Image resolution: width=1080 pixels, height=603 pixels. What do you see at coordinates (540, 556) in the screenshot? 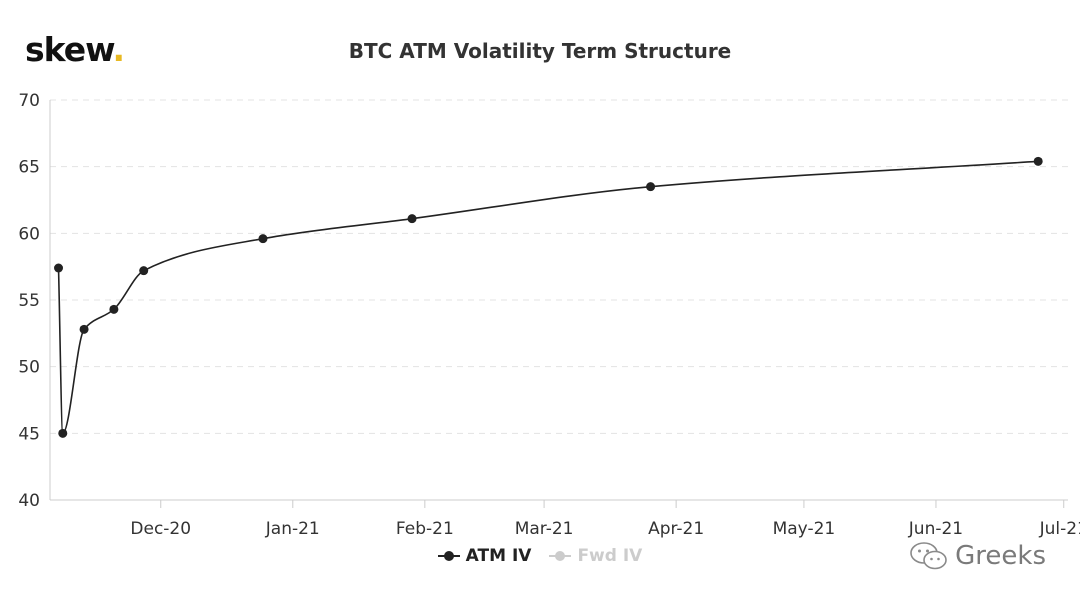
I see `legend: ATM IV Fwd IV` at bounding box center [540, 556].